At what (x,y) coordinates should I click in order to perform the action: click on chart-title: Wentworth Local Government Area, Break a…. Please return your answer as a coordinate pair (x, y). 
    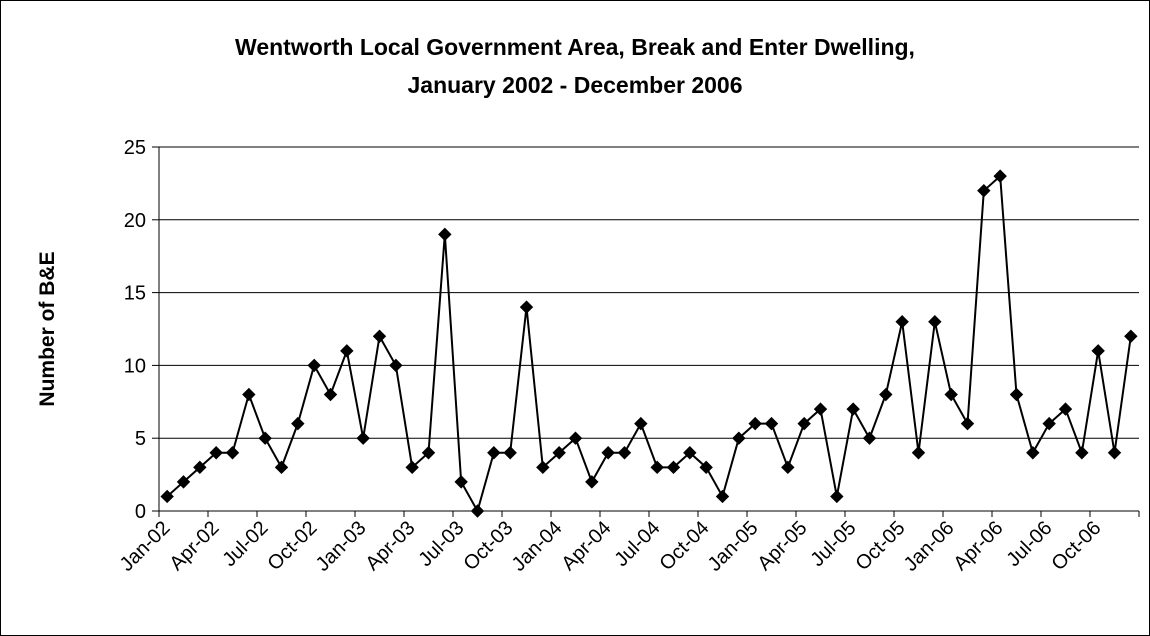
    Looking at the image, I should click on (575, 47).